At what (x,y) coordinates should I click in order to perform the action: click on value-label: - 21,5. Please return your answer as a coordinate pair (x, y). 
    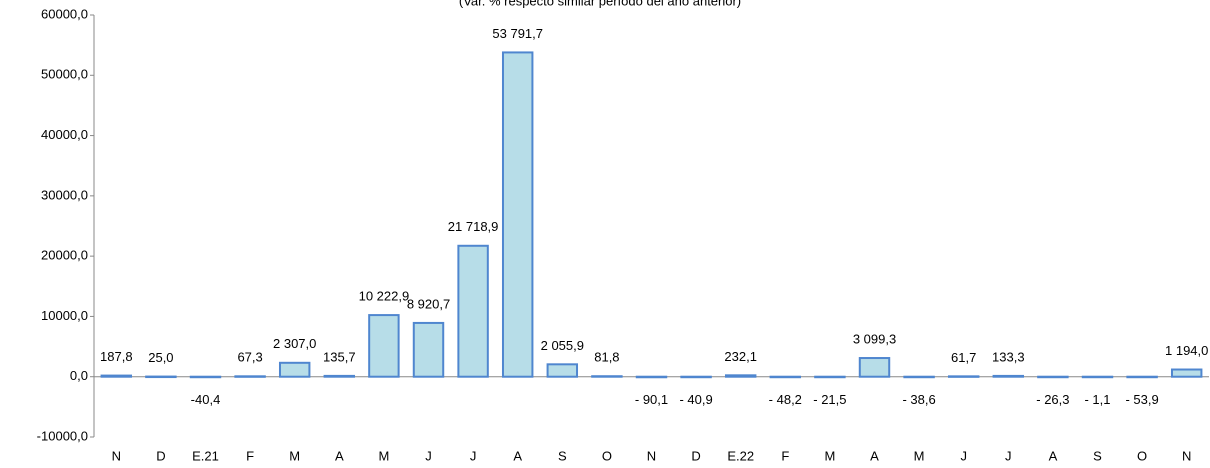
    Looking at the image, I should click on (829, 399).